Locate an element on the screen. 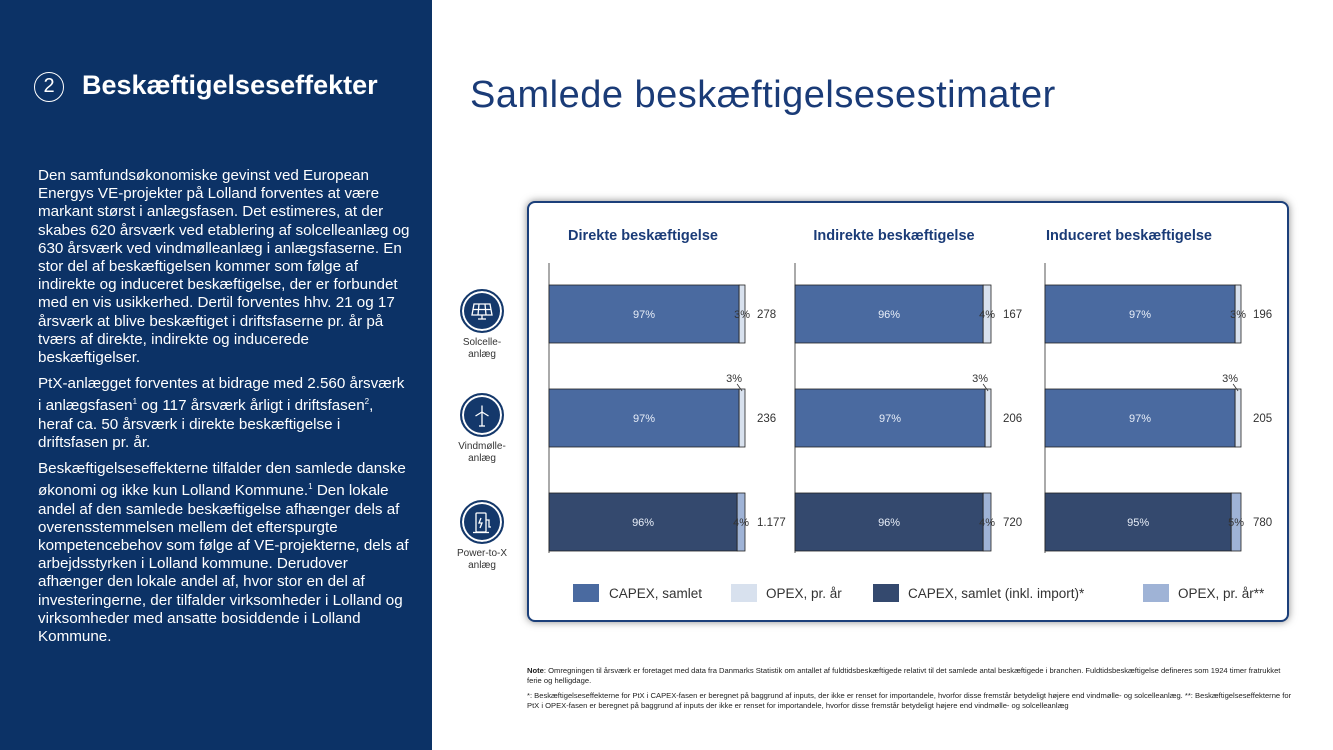 This screenshot has width=1333, height=750. total-label: 236 is located at coordinates (766, 419).